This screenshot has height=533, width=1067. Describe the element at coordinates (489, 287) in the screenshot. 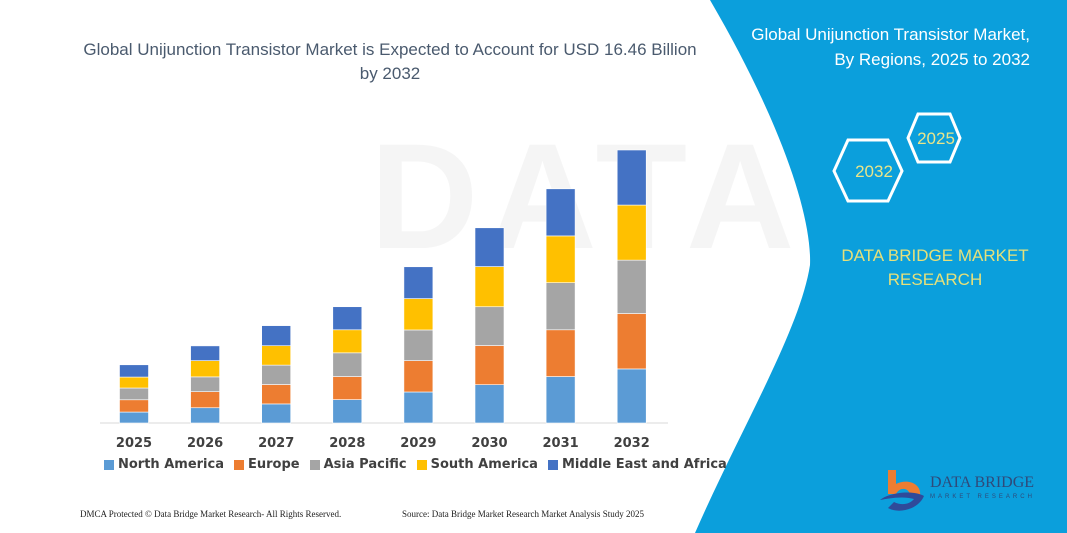

I see `bar-segment-2030-south-america` at that location.